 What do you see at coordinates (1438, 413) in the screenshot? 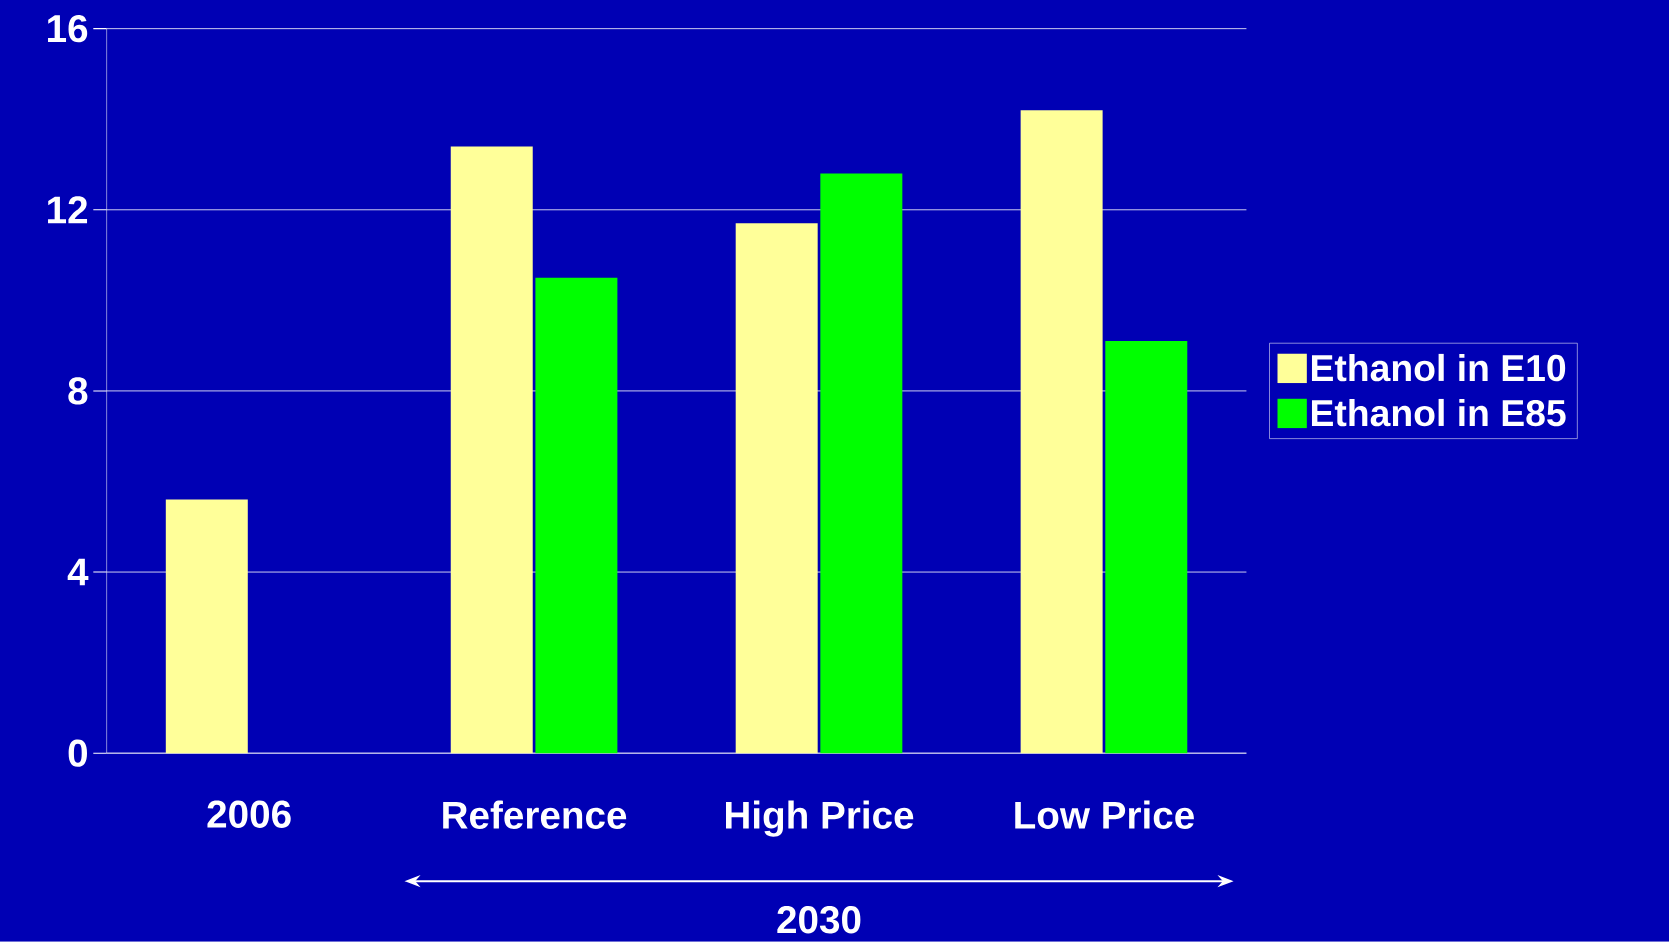
I see `legend-label: Ethanol in E85` at bounding box center [1438, 413].